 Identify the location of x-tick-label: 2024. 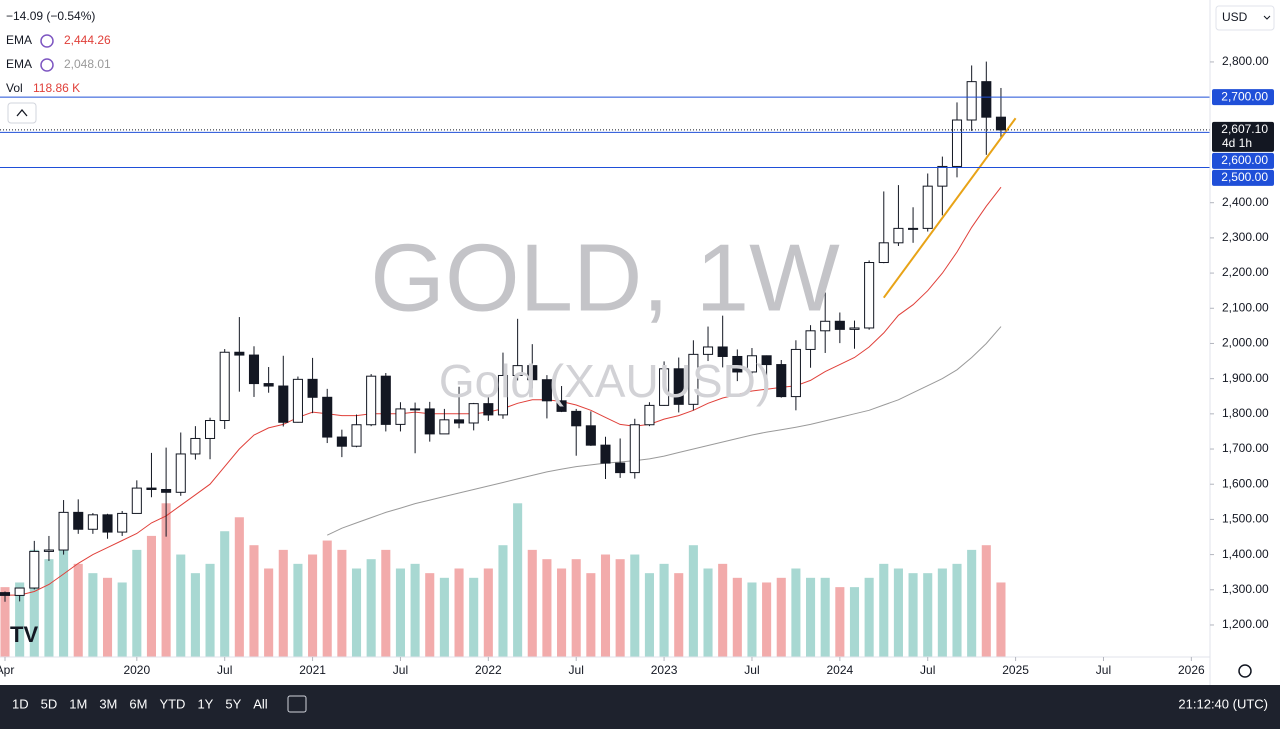
(839, 670).